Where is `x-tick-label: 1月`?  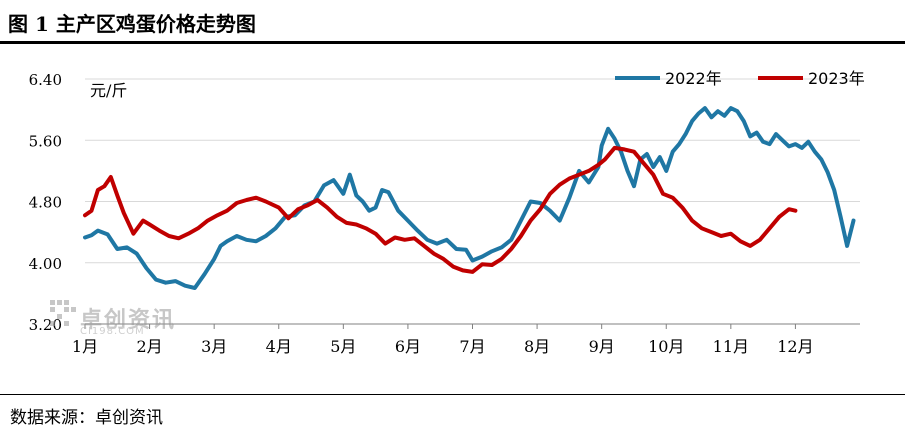 x-tick-label: 1月 is located at coordinates (85, 346).